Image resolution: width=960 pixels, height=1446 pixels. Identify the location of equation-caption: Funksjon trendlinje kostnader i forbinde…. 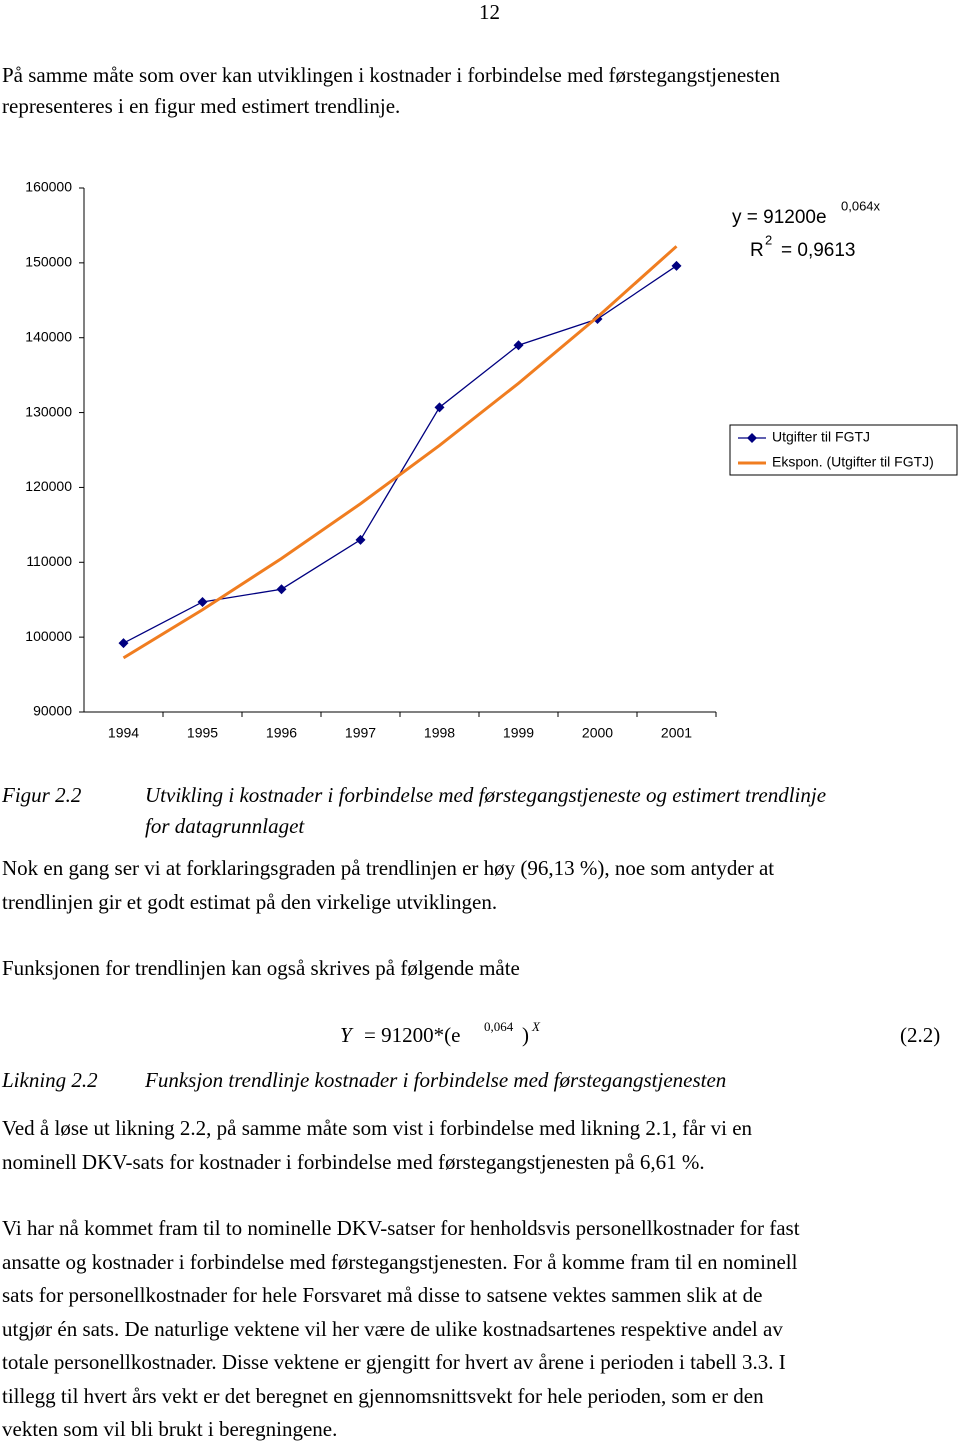
(436, 1080).